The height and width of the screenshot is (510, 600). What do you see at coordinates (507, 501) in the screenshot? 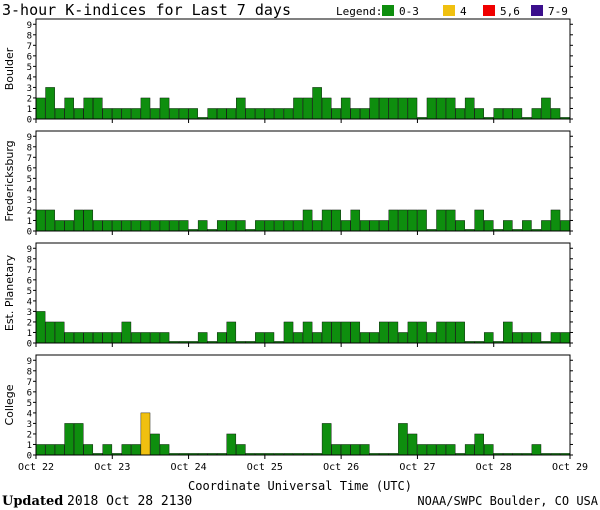
I see `credit-text: NOAA/SWPC Boulder, CO USA` at bounding box center [507, 501].